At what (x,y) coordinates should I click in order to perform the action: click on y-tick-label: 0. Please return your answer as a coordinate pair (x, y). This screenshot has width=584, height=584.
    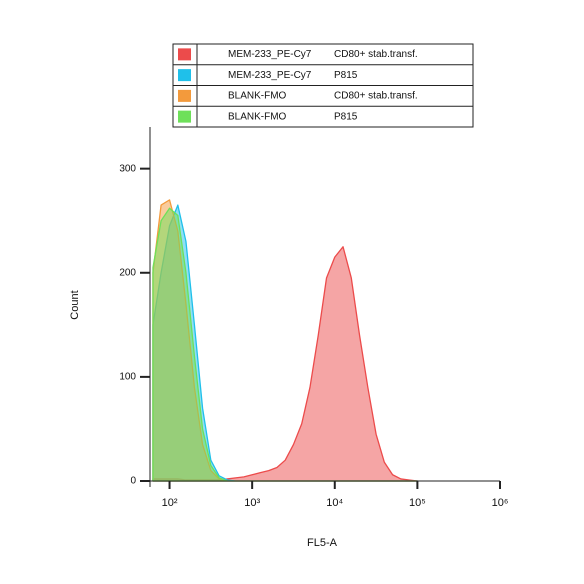
    Looking at the image, I should click on (133, 481).